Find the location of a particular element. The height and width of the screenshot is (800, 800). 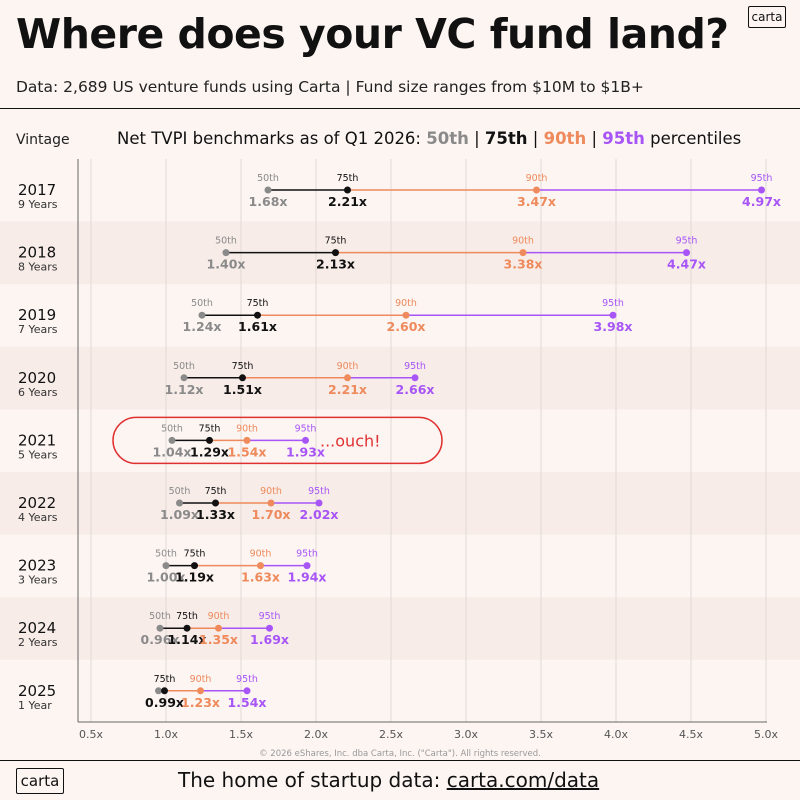

dot-75th-2019 is located at coordinates (257, 315).